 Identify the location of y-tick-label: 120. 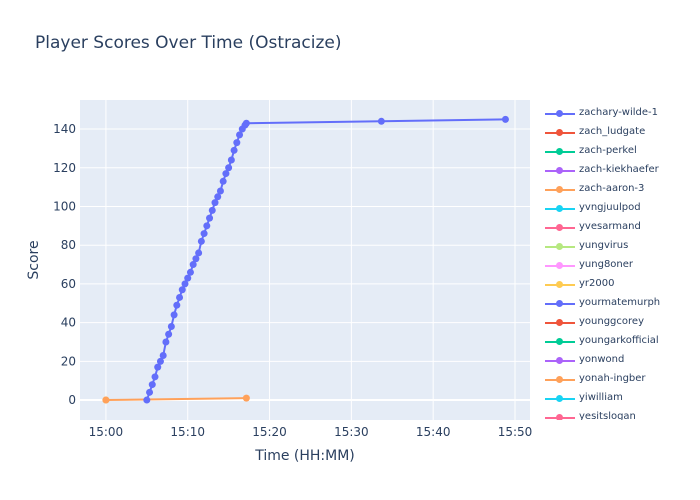
(64, 168).